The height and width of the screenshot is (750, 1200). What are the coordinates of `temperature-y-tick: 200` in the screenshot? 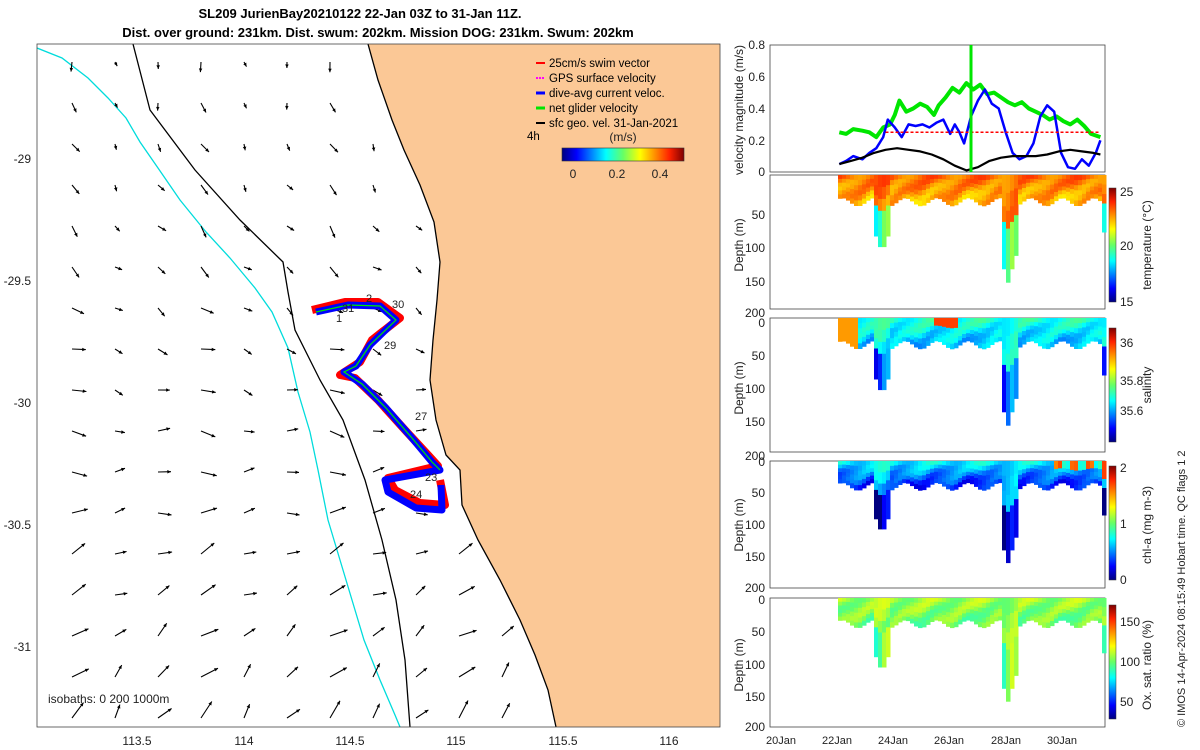 It's located at (755, 313).